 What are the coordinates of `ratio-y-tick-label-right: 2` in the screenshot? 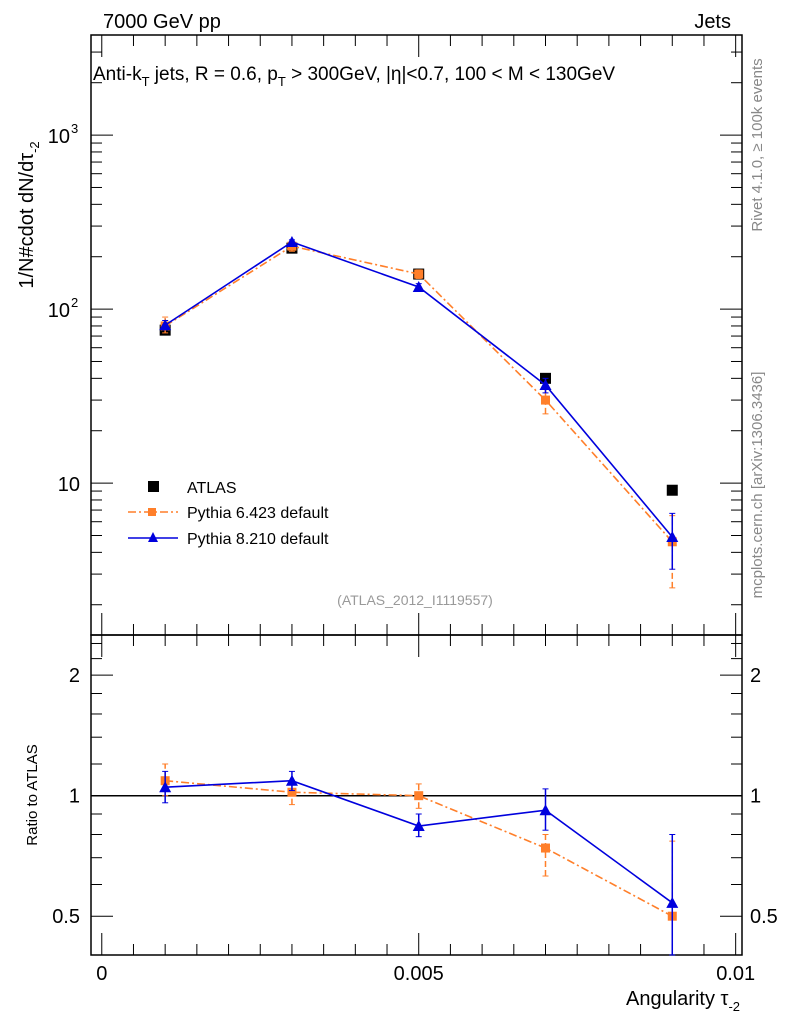 It's located at (755, 676).